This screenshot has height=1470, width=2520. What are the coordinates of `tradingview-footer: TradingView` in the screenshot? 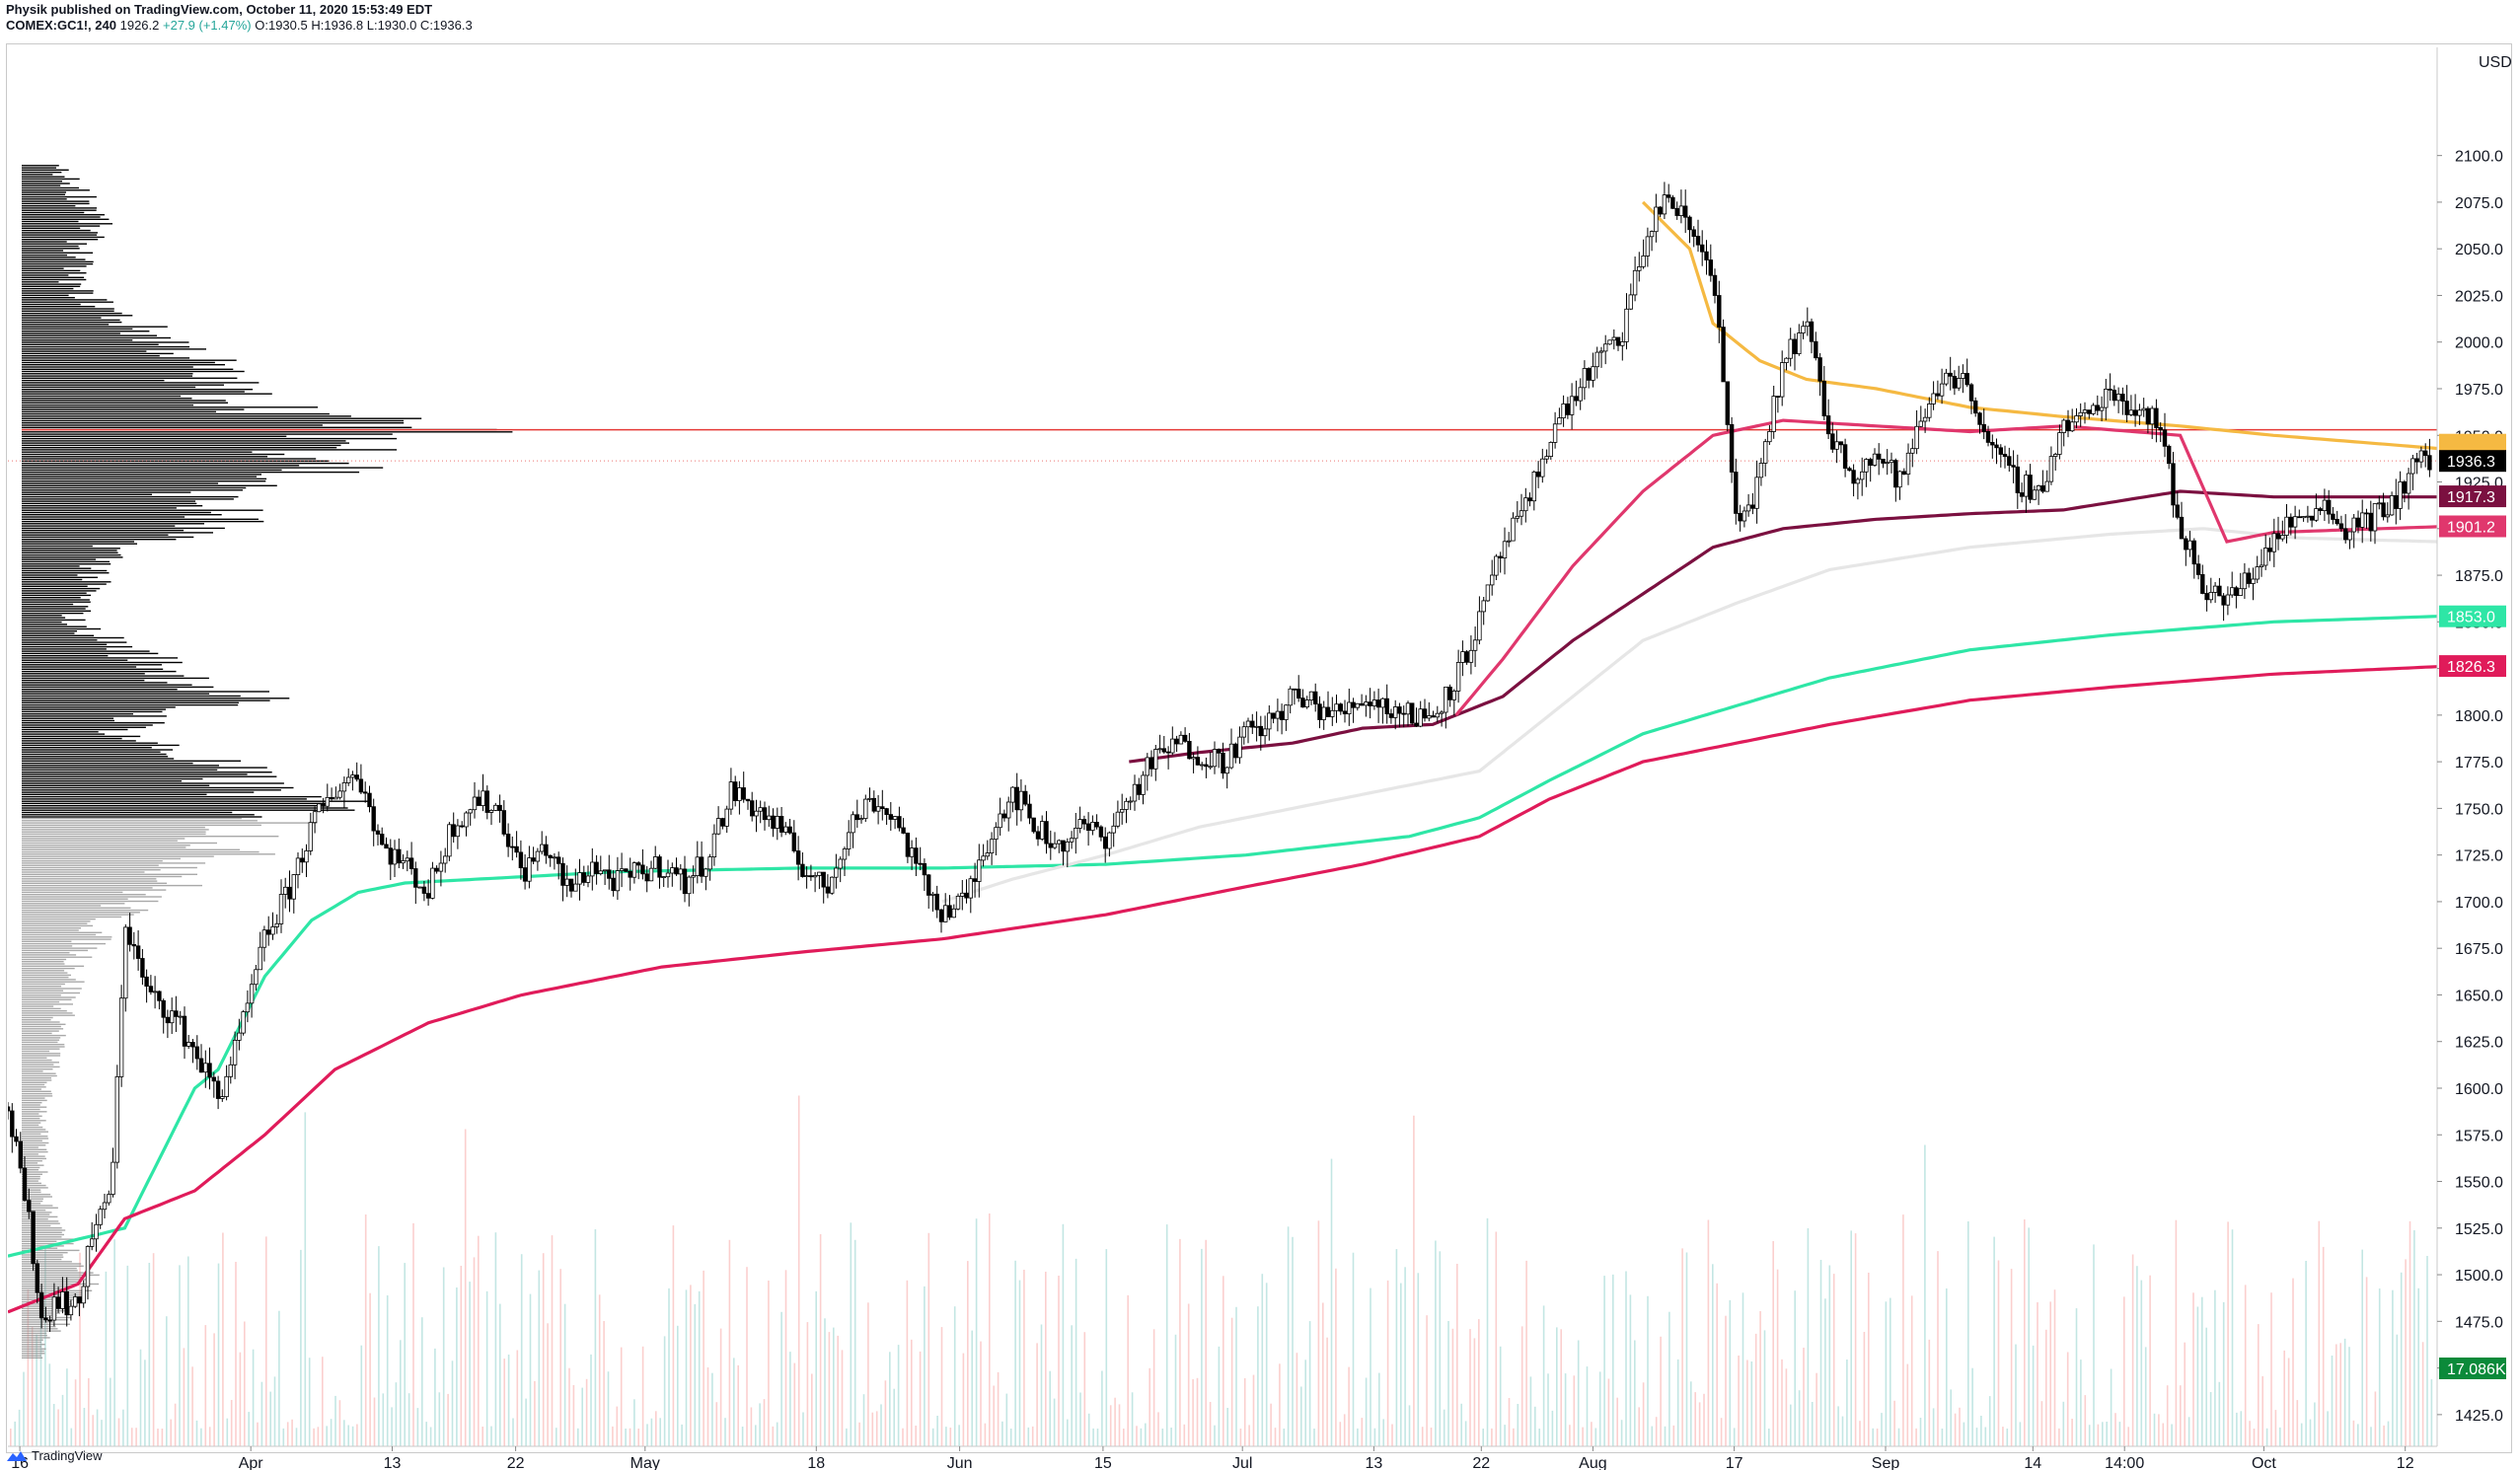 It's located at (54, 1455).